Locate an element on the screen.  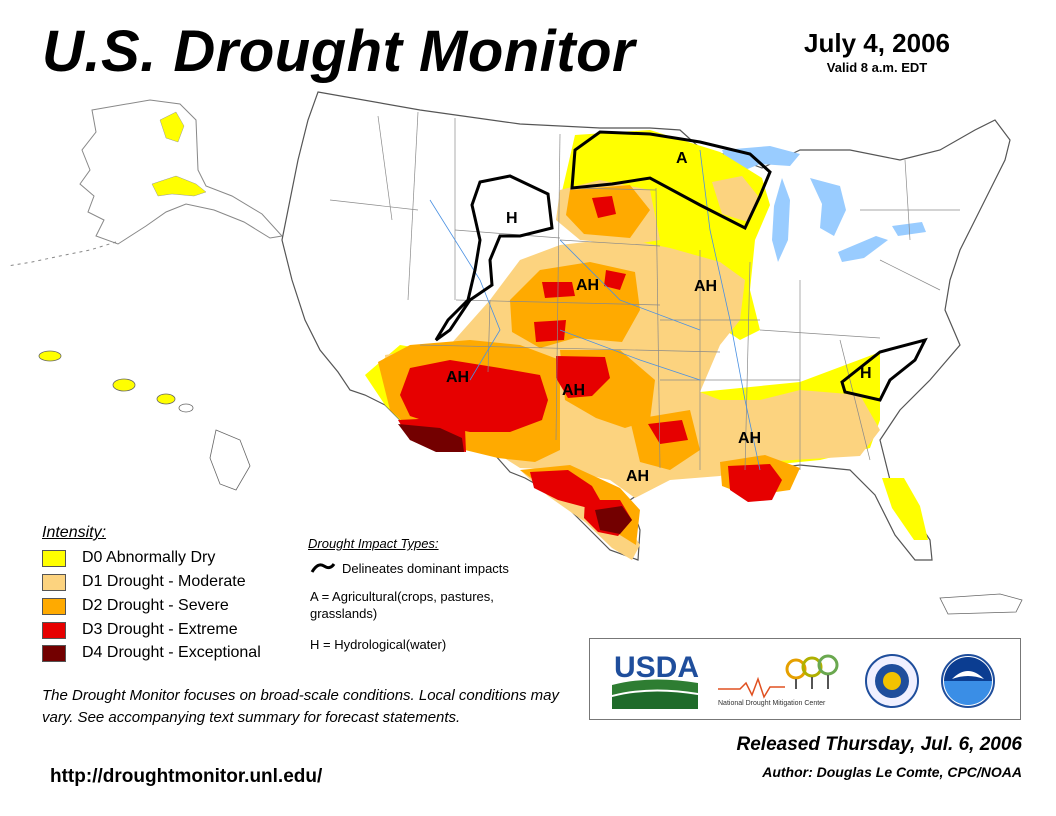
d3-ok-panhandle is located at coordinates (583, 377).